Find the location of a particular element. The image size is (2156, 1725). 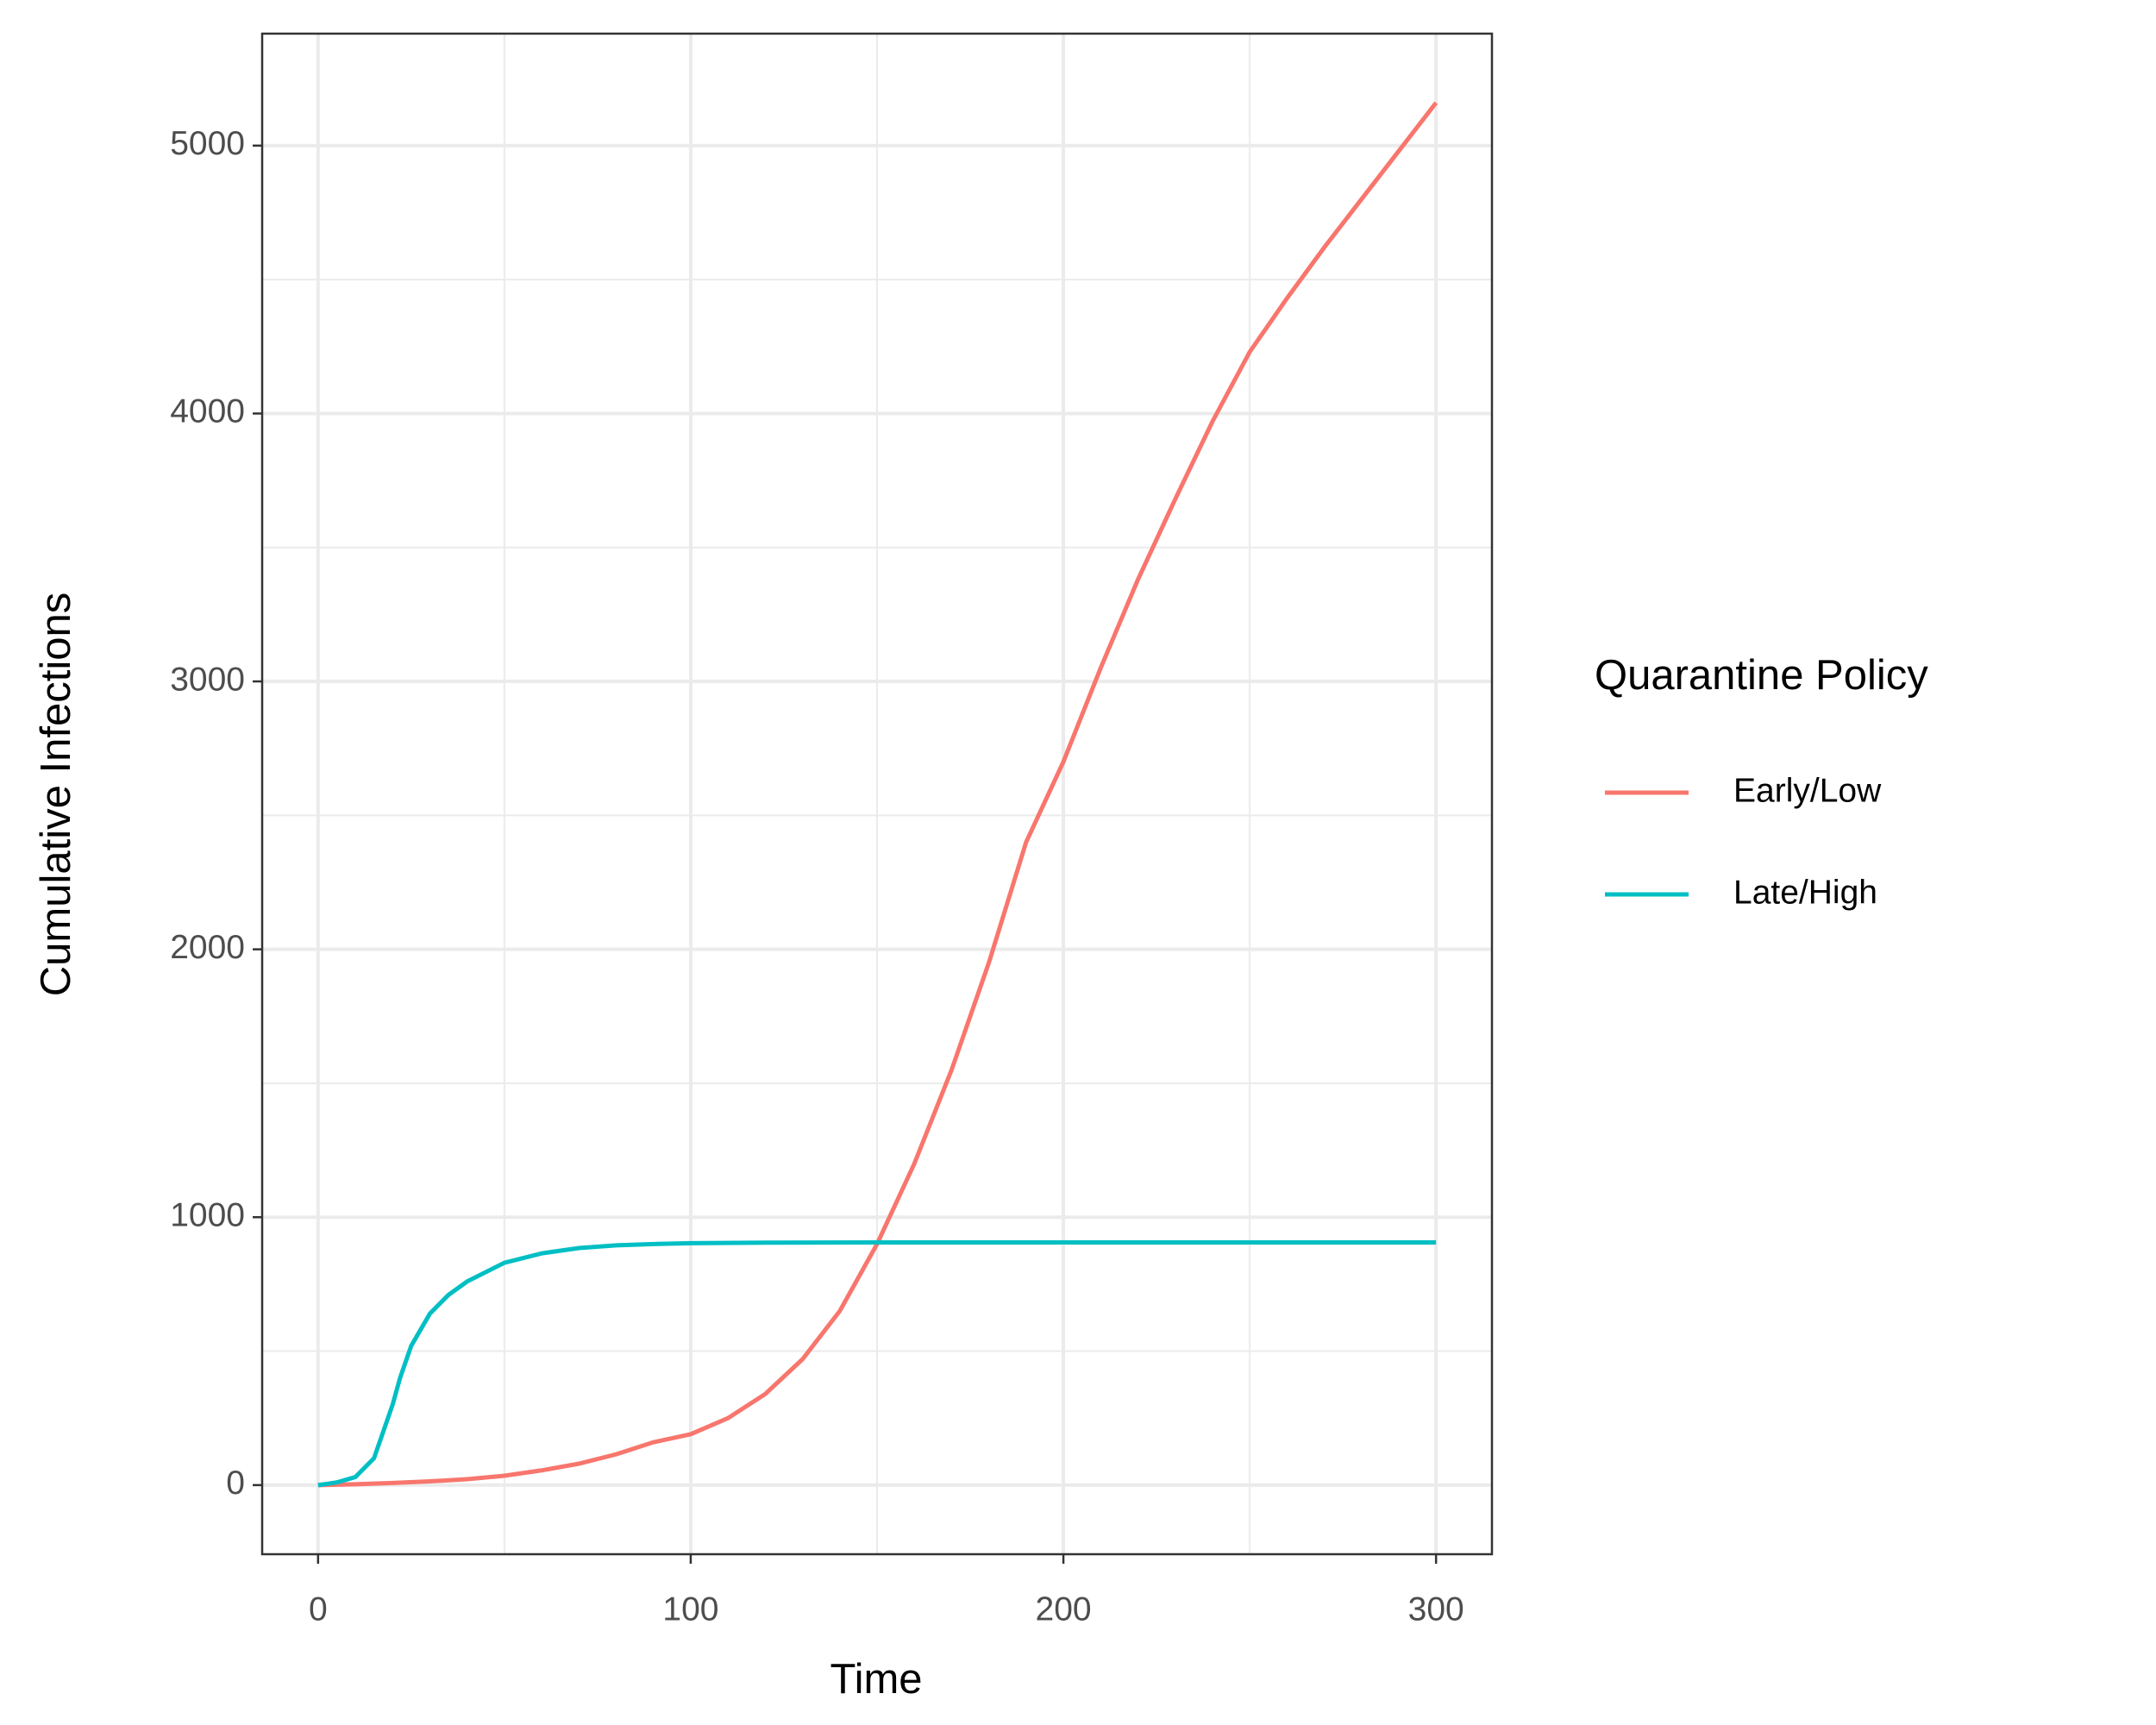

x-tick-label: 0 is located at coordinates (318, 1609).